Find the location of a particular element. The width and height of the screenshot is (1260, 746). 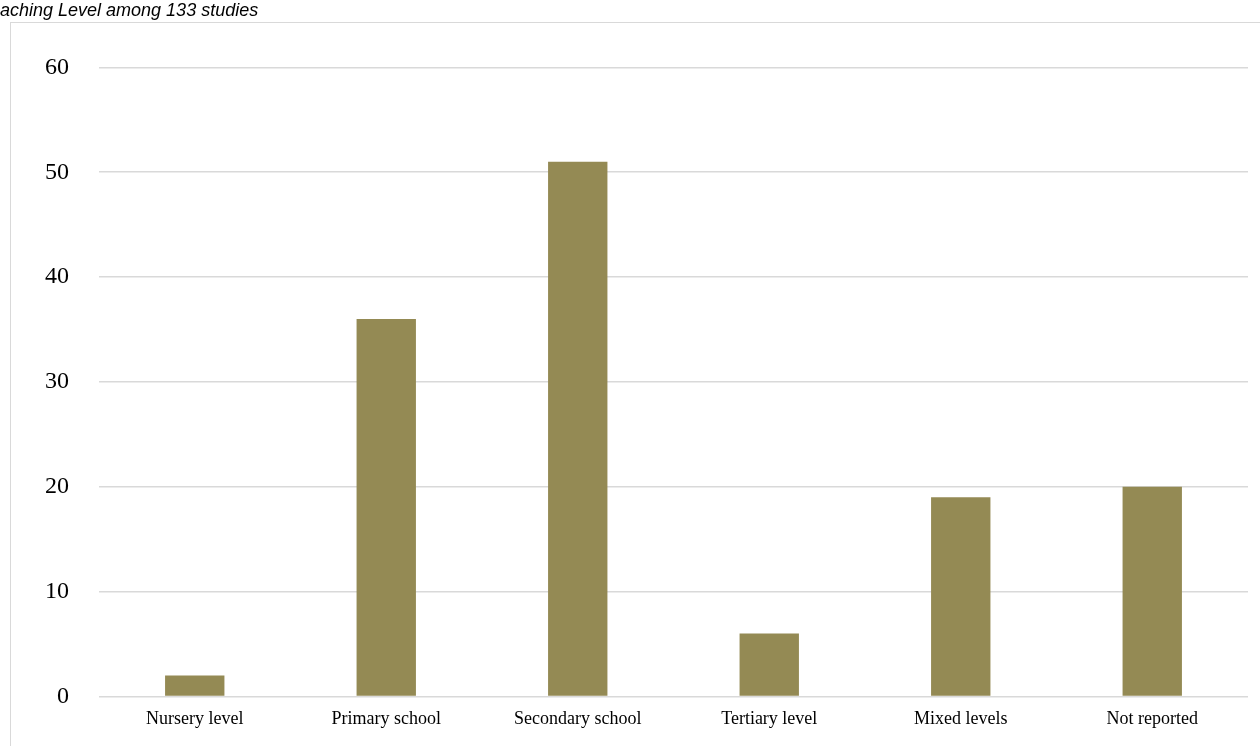

x-tick-label: Tertiary level is located at coordinates (769, 717).